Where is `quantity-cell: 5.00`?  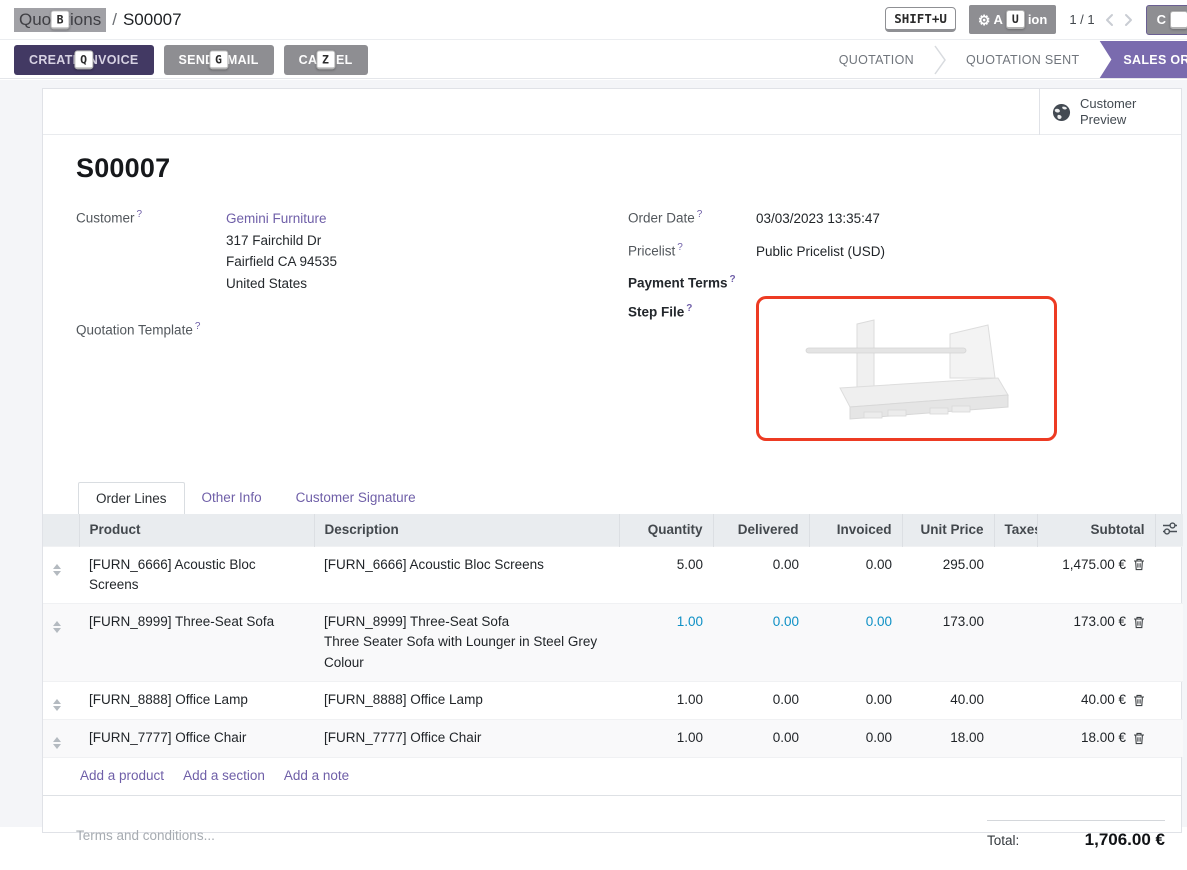 quantity-cell: 5.00 is located at coordinates (666, 574).